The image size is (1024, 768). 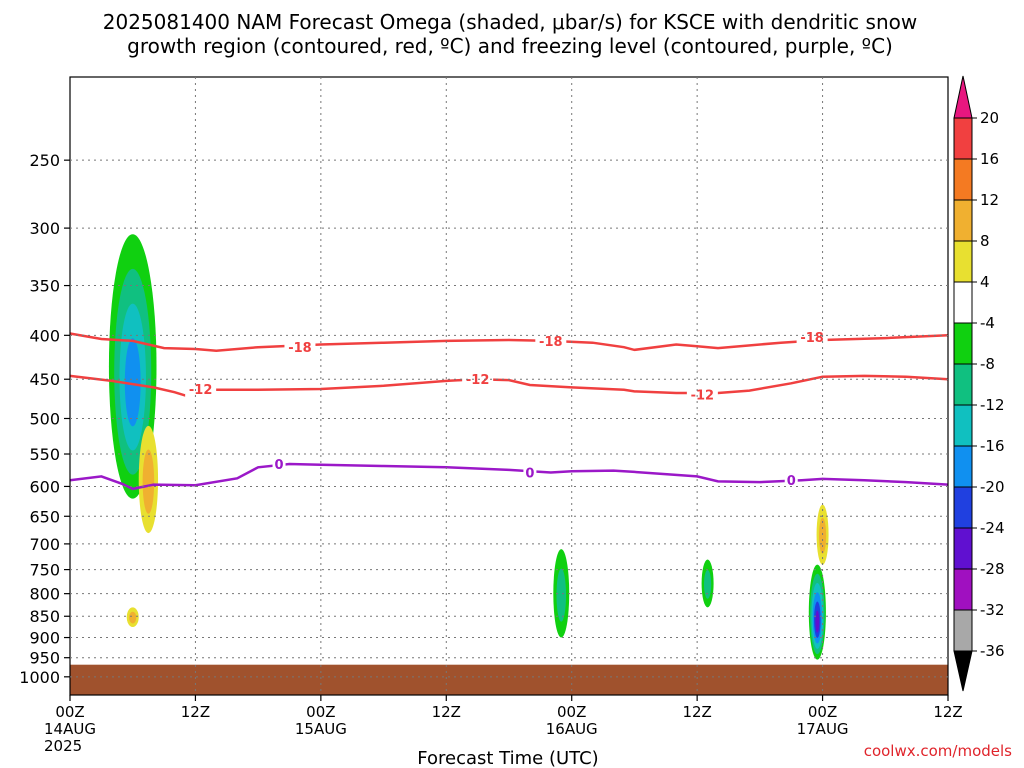 What do you see at coordinates (992, 446) in the screenshot?
I see `colorbar-label-8: -16` at bounding box center [992, 446].